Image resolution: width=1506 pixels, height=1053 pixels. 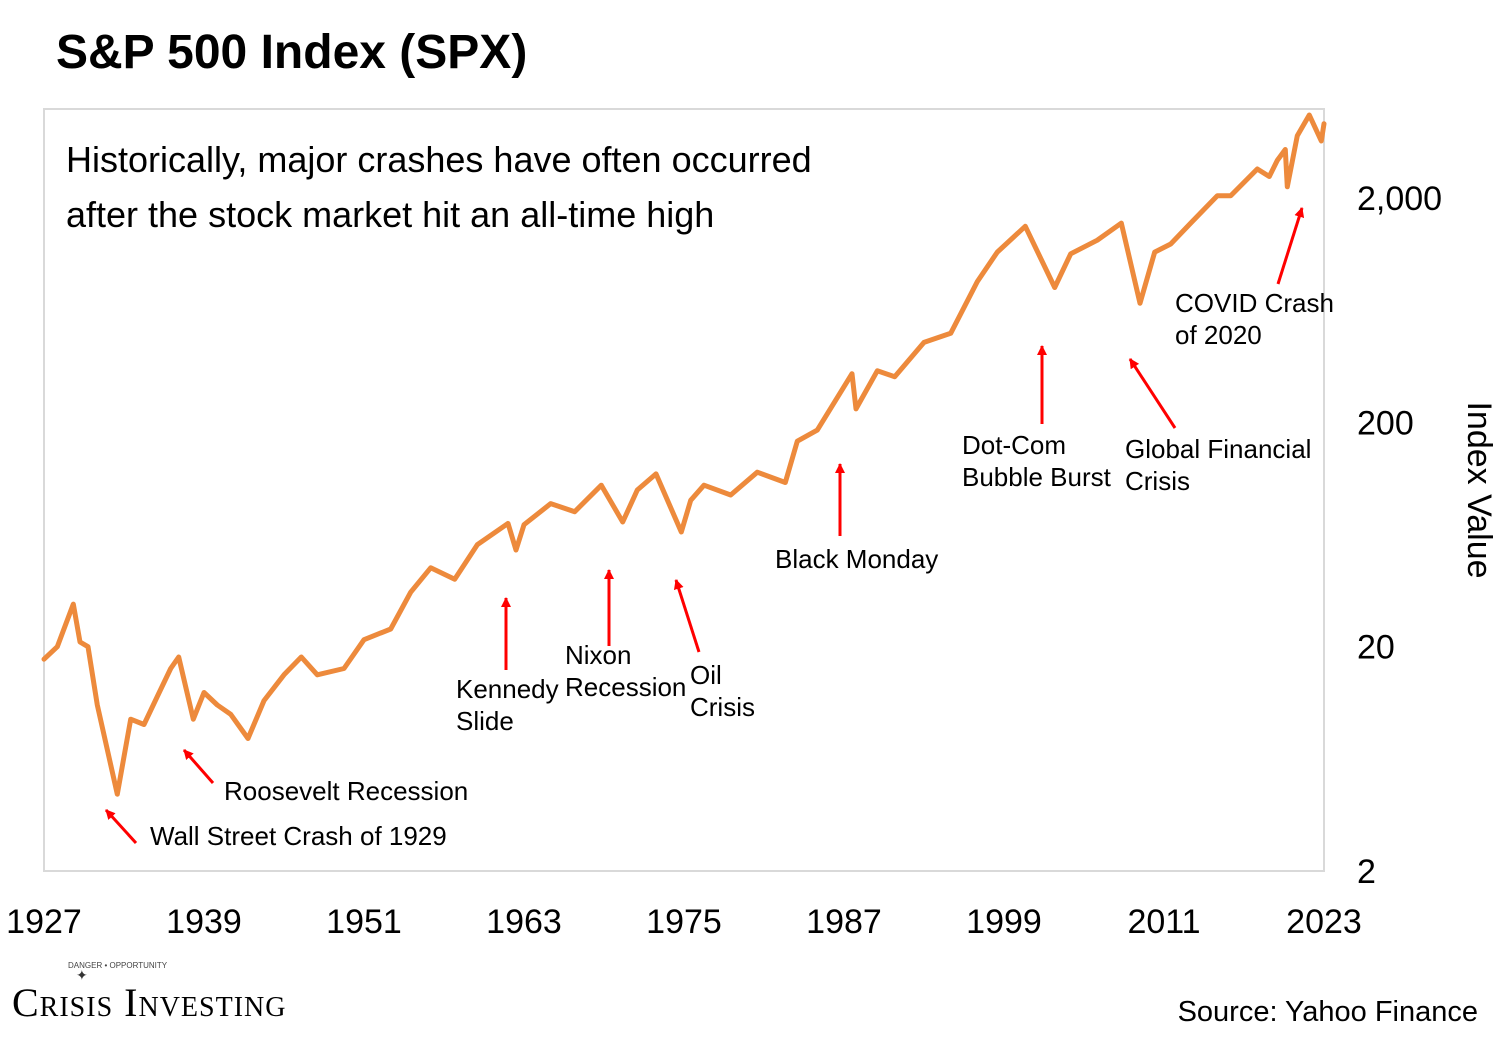 What do you see at coordinates (1163, 922) in the screenshot?
I see `x-tick-label: 2011` at bounding box center [1163, 922].